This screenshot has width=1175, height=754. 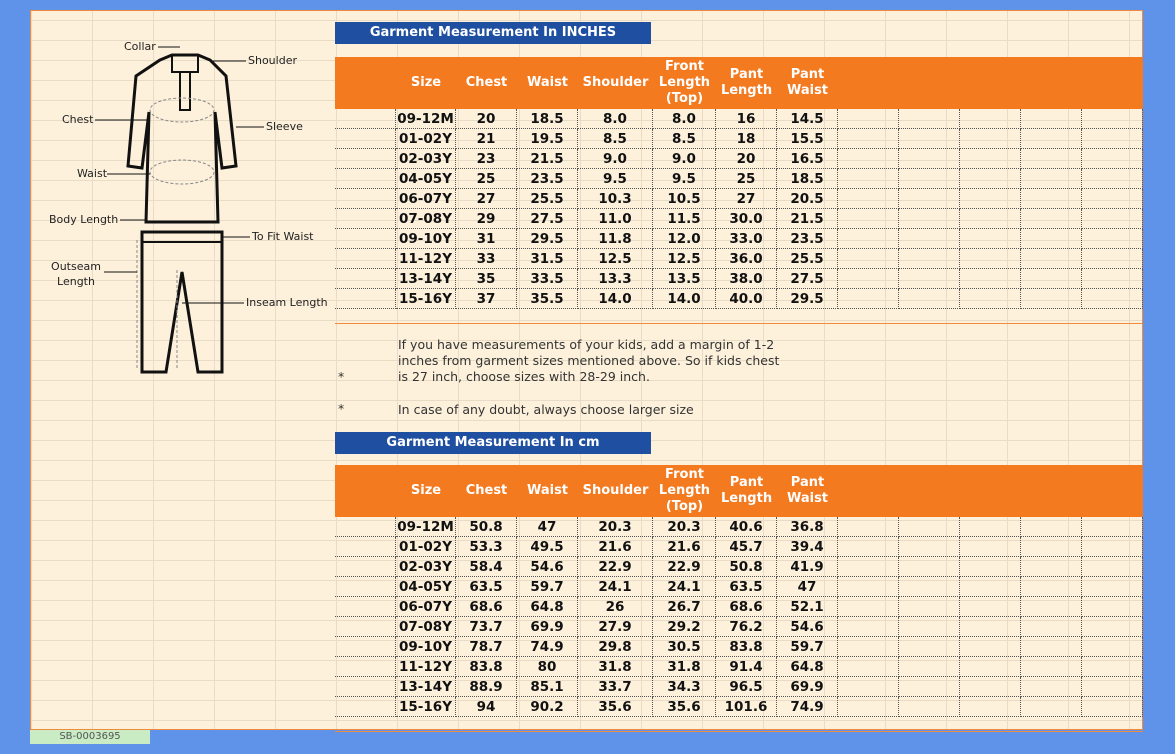 I want to click on header-text: Pant Length, so click(x=746, y=82).